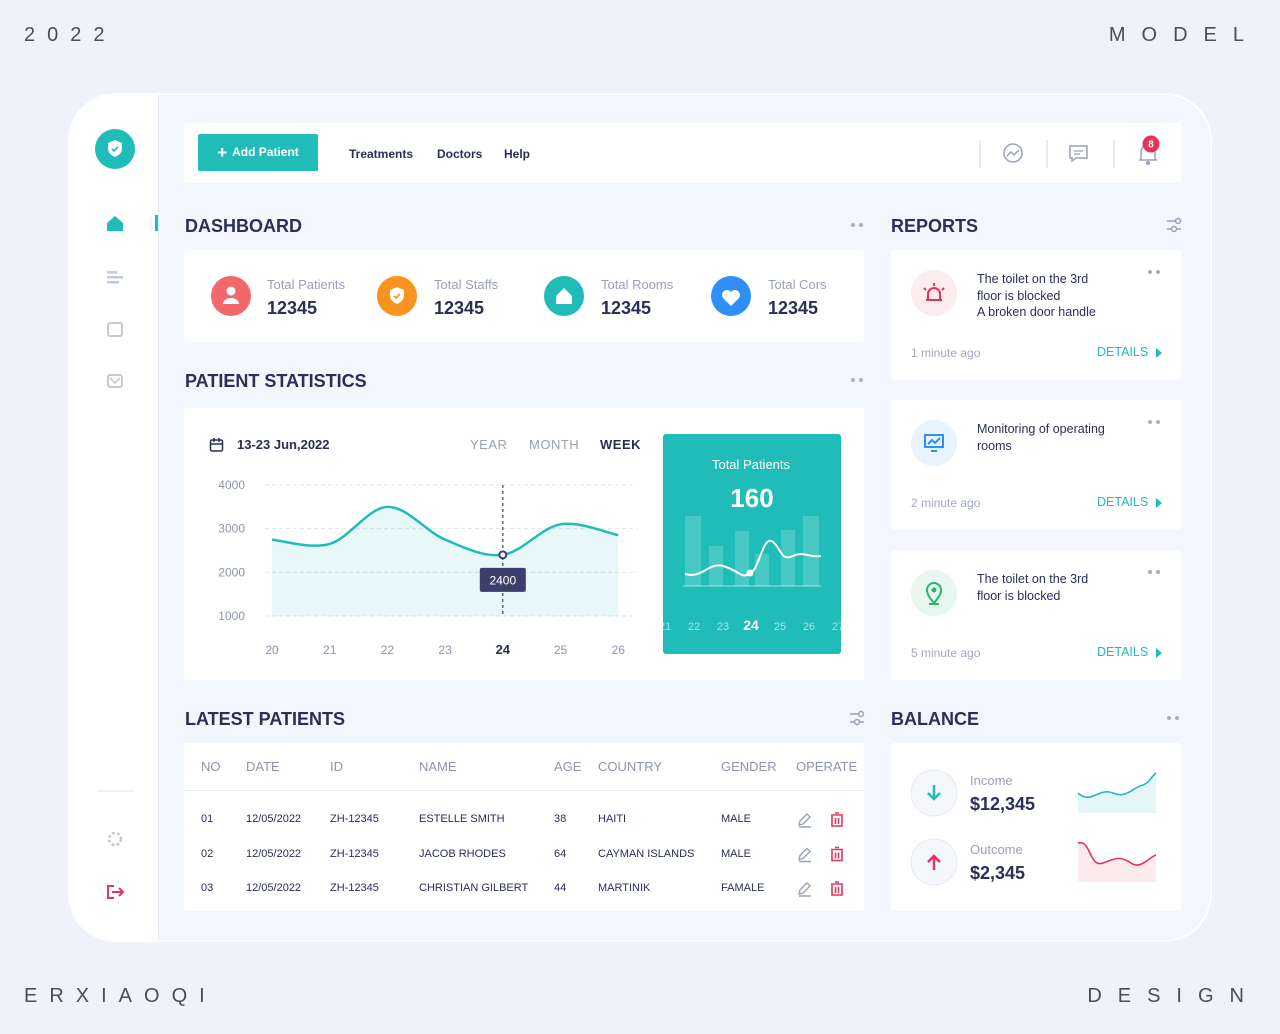  What do you see at coordinates (120, 996) in the screenshot?
I see `corner-text: ERXIAOQI` at bounding box center [120, 996].